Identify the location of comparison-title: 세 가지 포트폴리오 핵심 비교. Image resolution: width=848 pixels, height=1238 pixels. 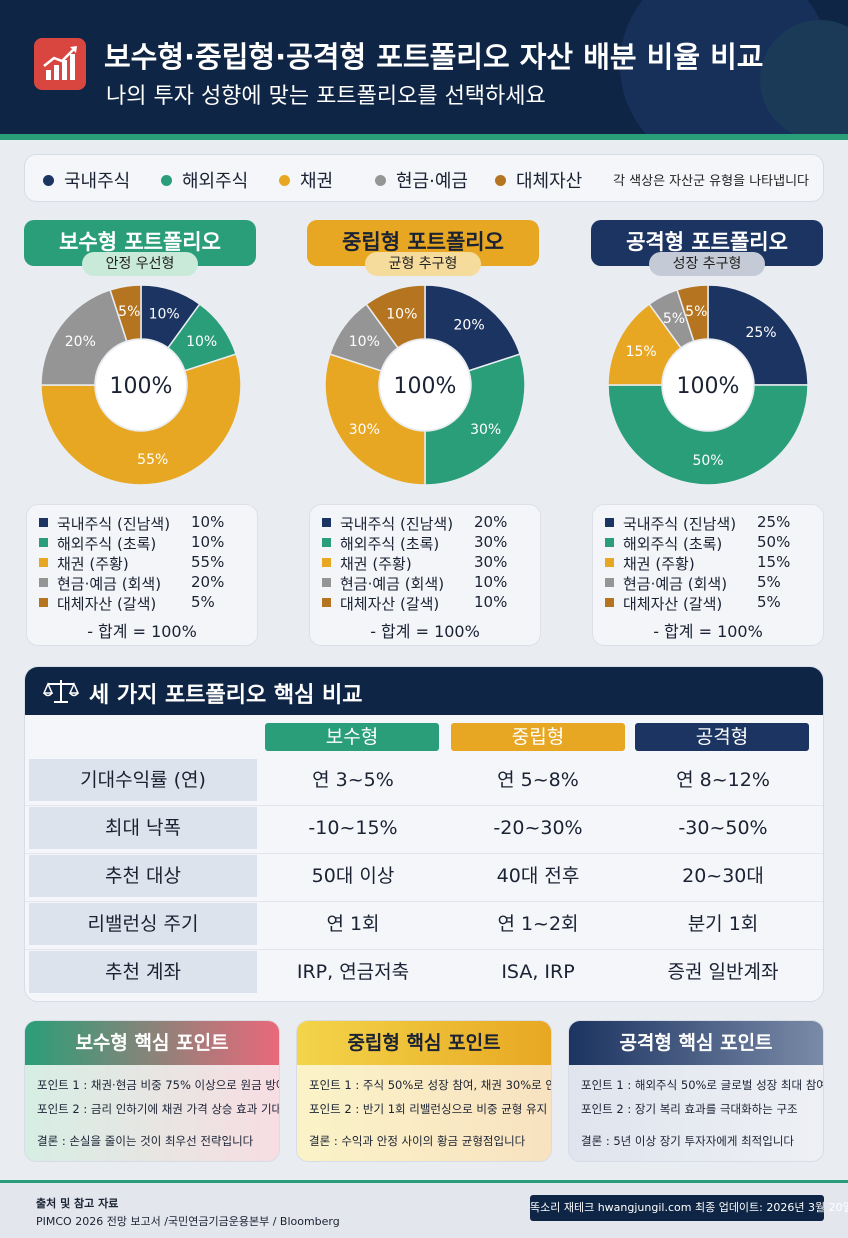
(226, 695).